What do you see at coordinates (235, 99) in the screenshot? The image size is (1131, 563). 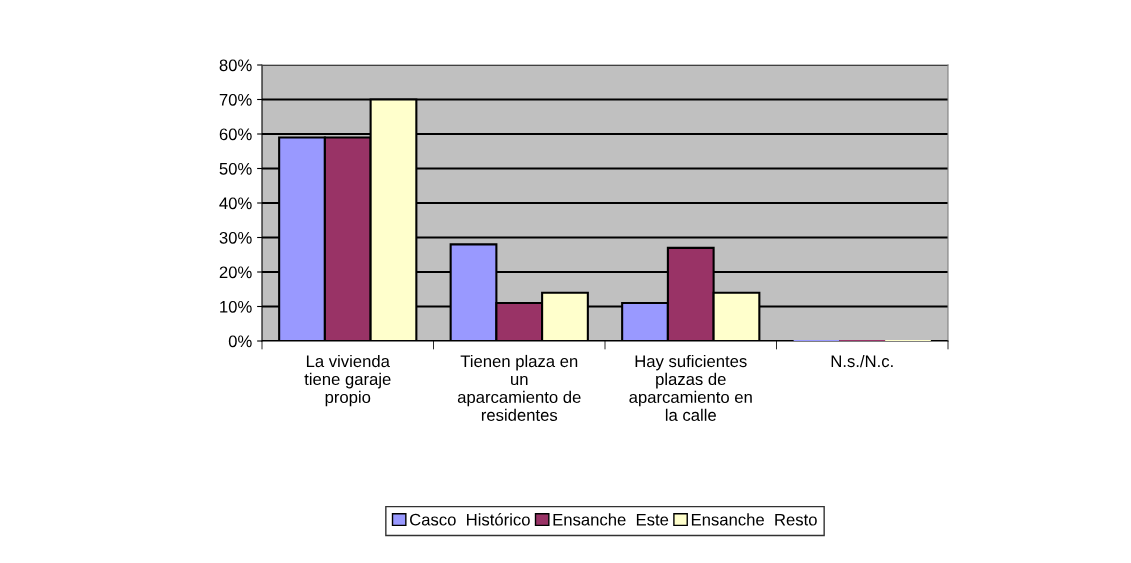 I see `y-tick-label: 70%` at bounding box center [235, 99].